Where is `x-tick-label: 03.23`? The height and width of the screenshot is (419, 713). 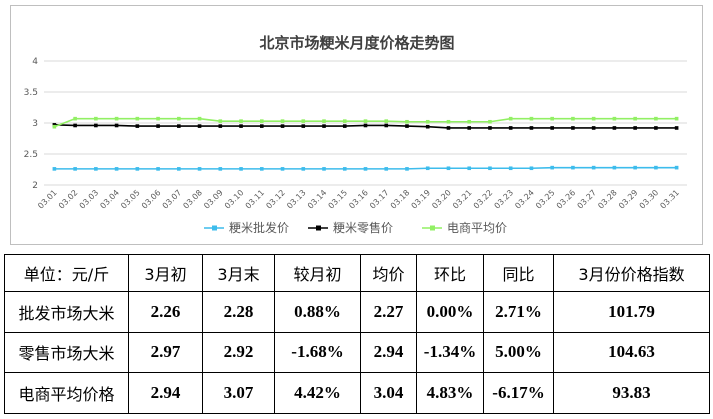
x-tick-label: 03.23 is located at coordinates (504, 199).